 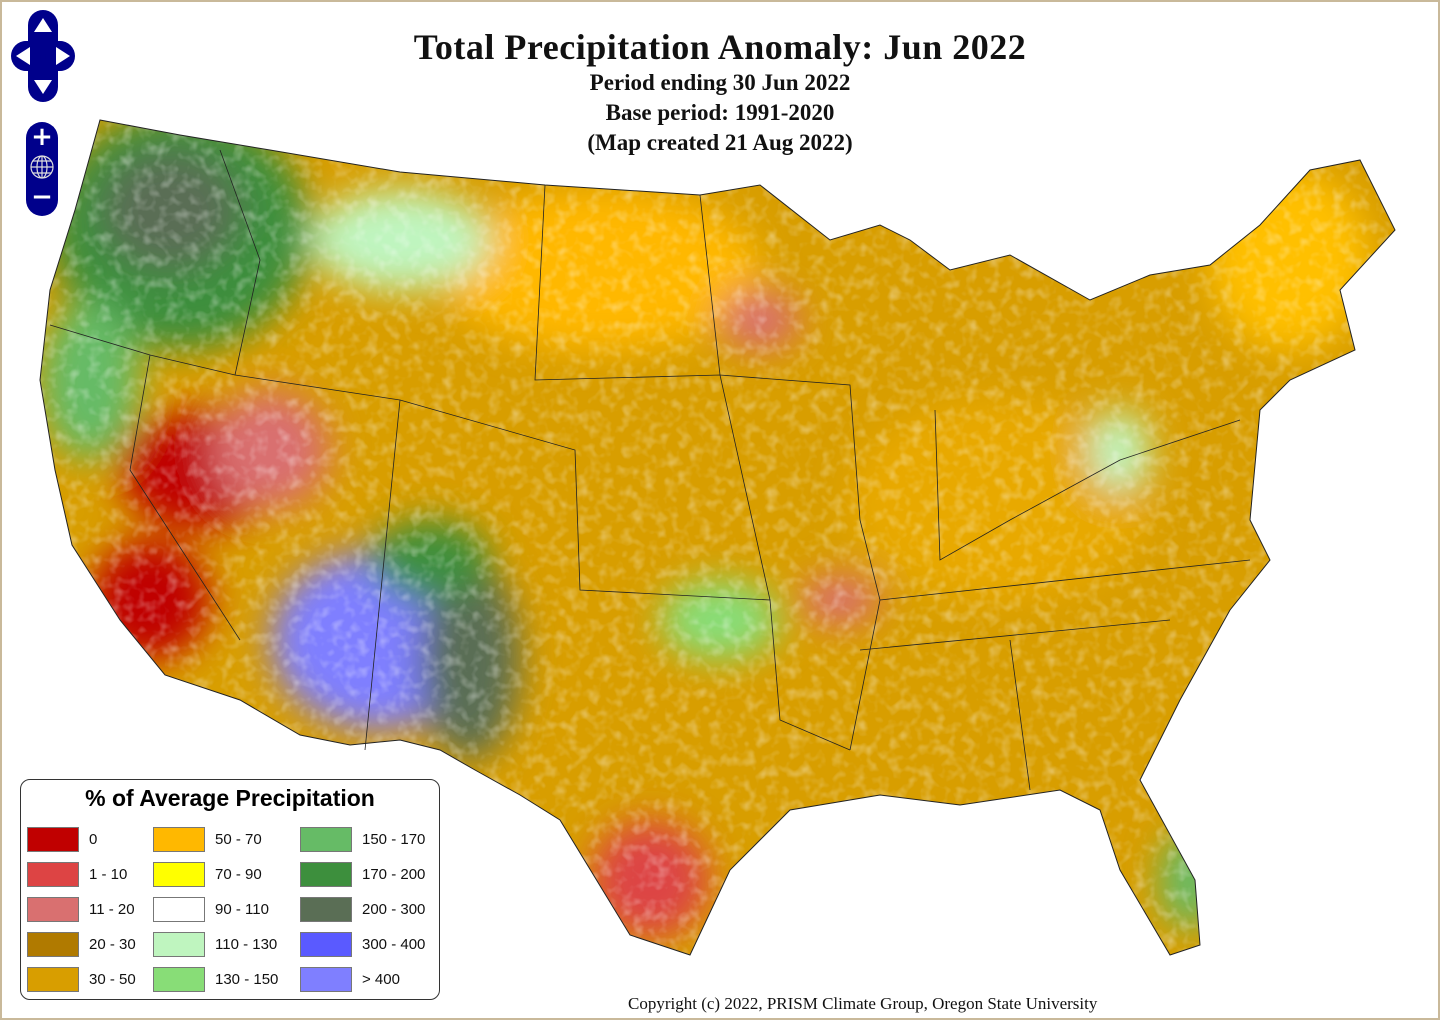 What do you see at coordinates (720, 82) in the screenshot?
I see `subtitle-period: Period ending 30 Jun 2022` at bounding box center [720, 82].